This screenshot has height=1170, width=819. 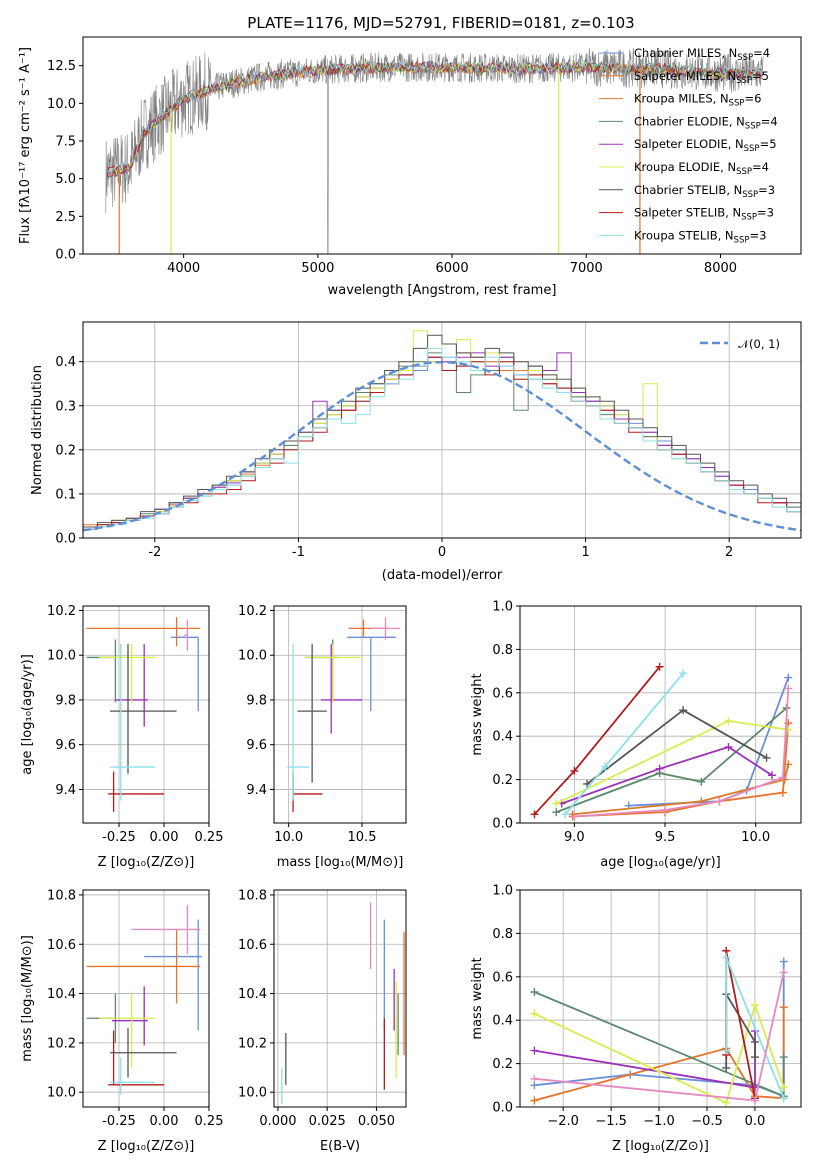 What do you see at coordinates (477, 714) in the screenshot?
I see `y-axis-label: mass weight` at bounding box center [477, 714].